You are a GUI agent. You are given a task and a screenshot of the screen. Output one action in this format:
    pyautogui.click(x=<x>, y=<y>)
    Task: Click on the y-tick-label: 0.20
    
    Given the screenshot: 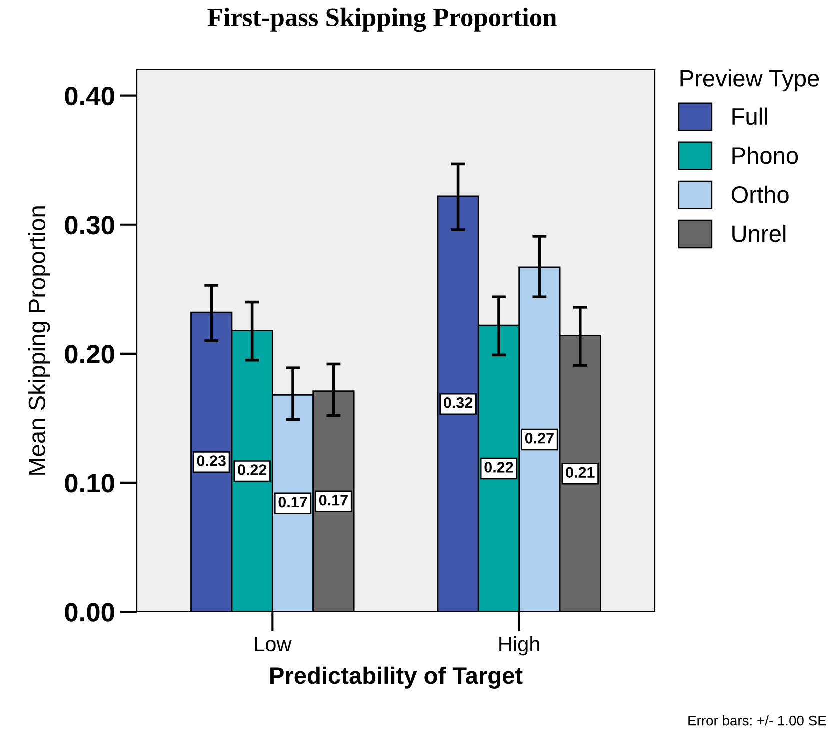 What is the action you would take?
    pyautogui.click(x=89, y=354)
    